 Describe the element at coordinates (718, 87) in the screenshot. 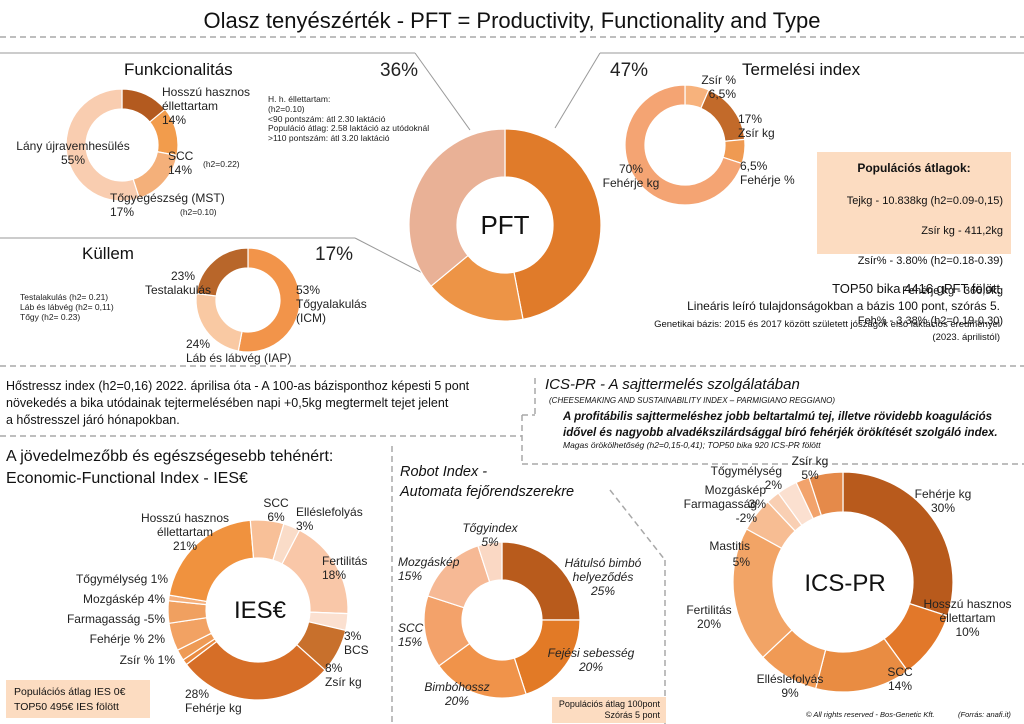

I see `termelesi-label-fat-pct: Zsír % 6,5%` at that location.